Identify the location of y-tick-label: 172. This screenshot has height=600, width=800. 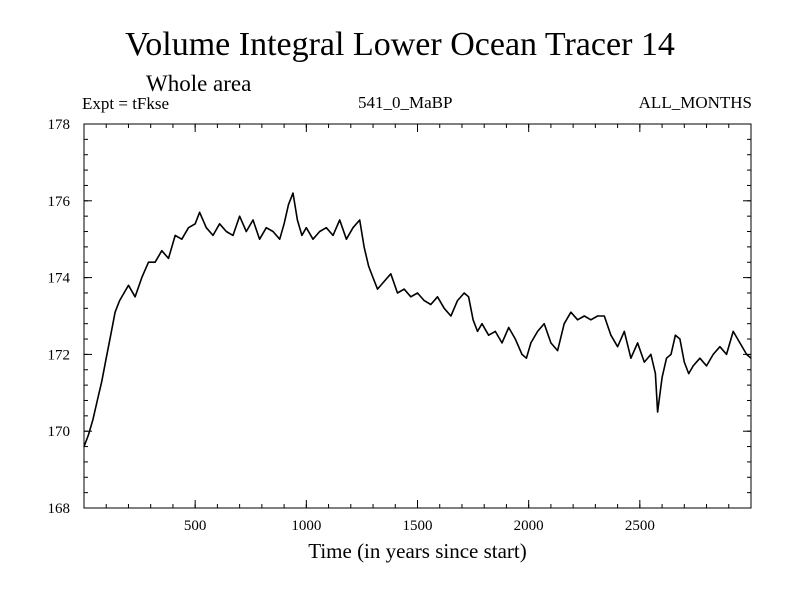
(59, 355).